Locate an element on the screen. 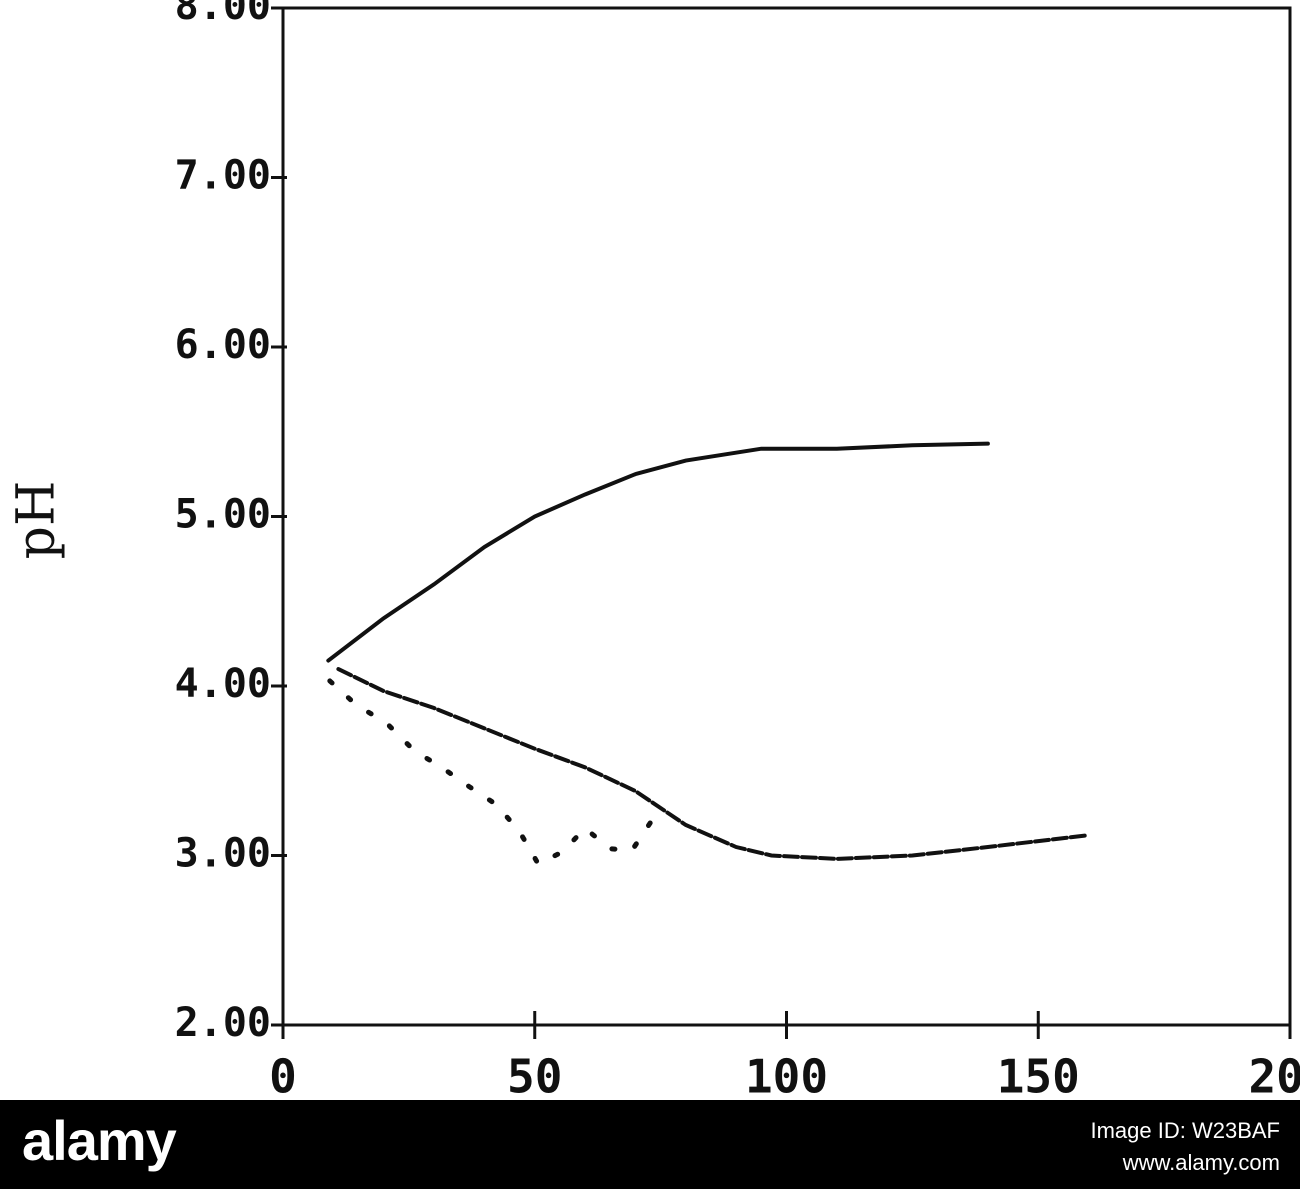  x-tick-label: 0 is located at coordinates (283, 1075).